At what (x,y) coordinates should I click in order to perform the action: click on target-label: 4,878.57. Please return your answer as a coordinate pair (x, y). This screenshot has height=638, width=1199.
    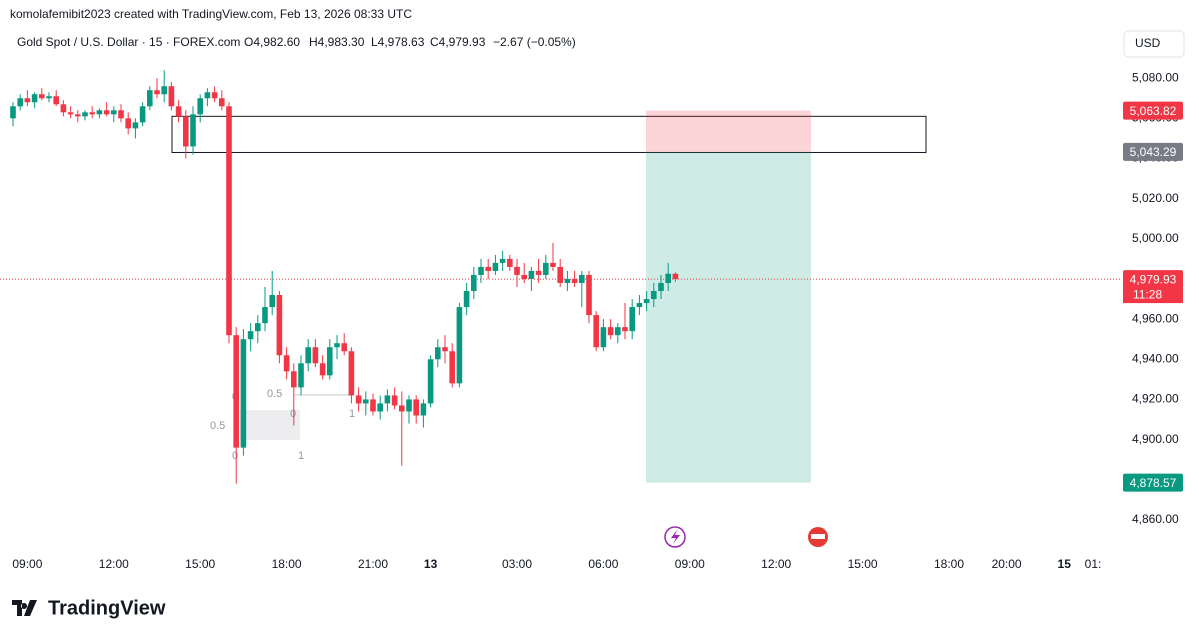
    Looking at the image, I should click on (1153, 483).